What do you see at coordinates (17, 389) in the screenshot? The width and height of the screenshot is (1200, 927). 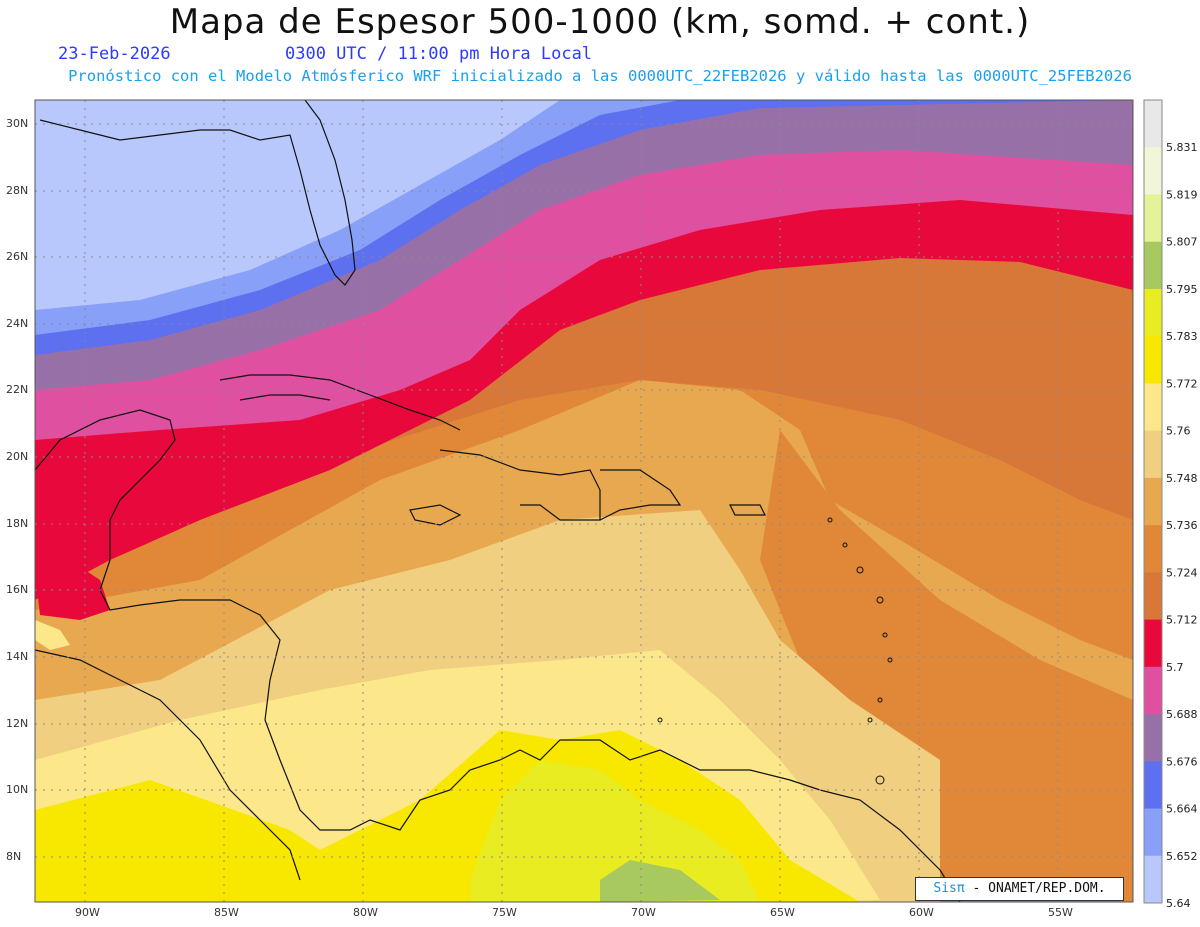 I see `lat-label: 22N` at bounding box center [17, 389].